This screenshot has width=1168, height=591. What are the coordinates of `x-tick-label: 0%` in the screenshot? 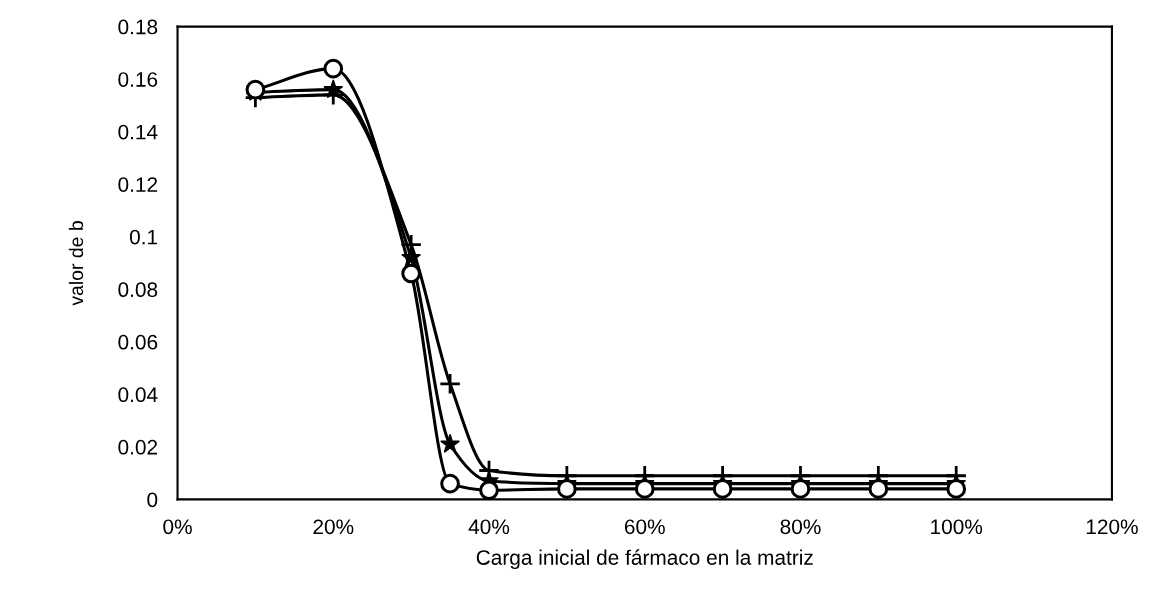 It's located at (177, 527).